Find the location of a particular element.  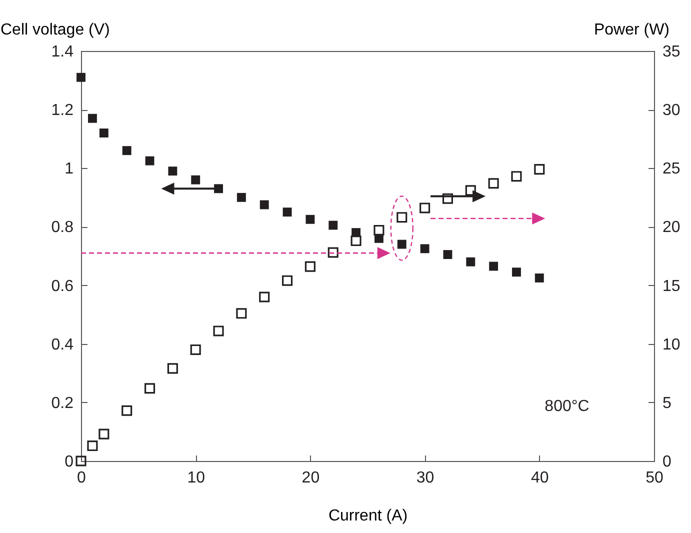

x-tick-label: 40 is located at coordinates (540, 478).